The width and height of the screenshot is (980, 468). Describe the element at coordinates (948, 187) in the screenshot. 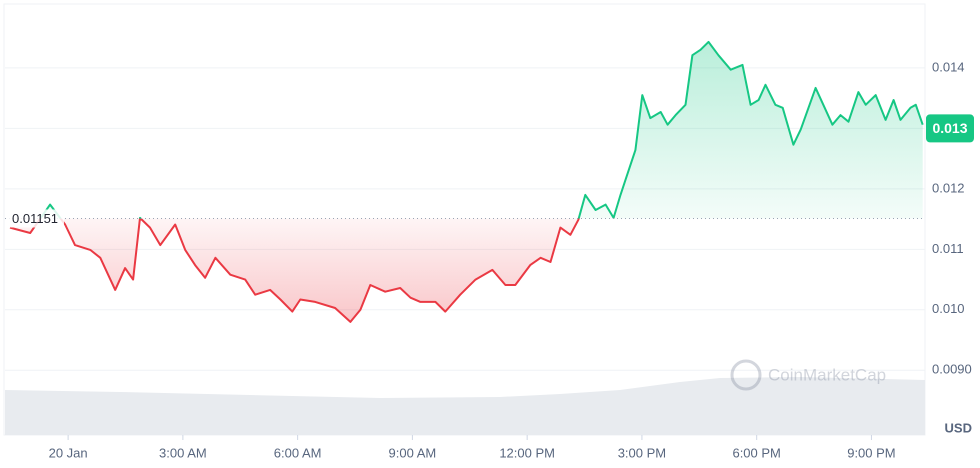

I see `y-tick-label: 0.012` at that location.